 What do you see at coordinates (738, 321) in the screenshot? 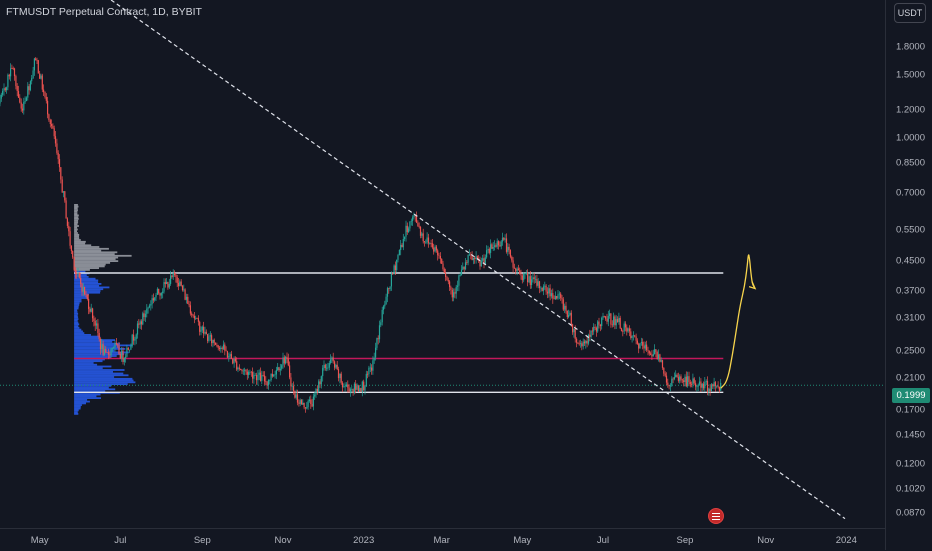
I see `forecast-path` at bounding box center [738, 321].